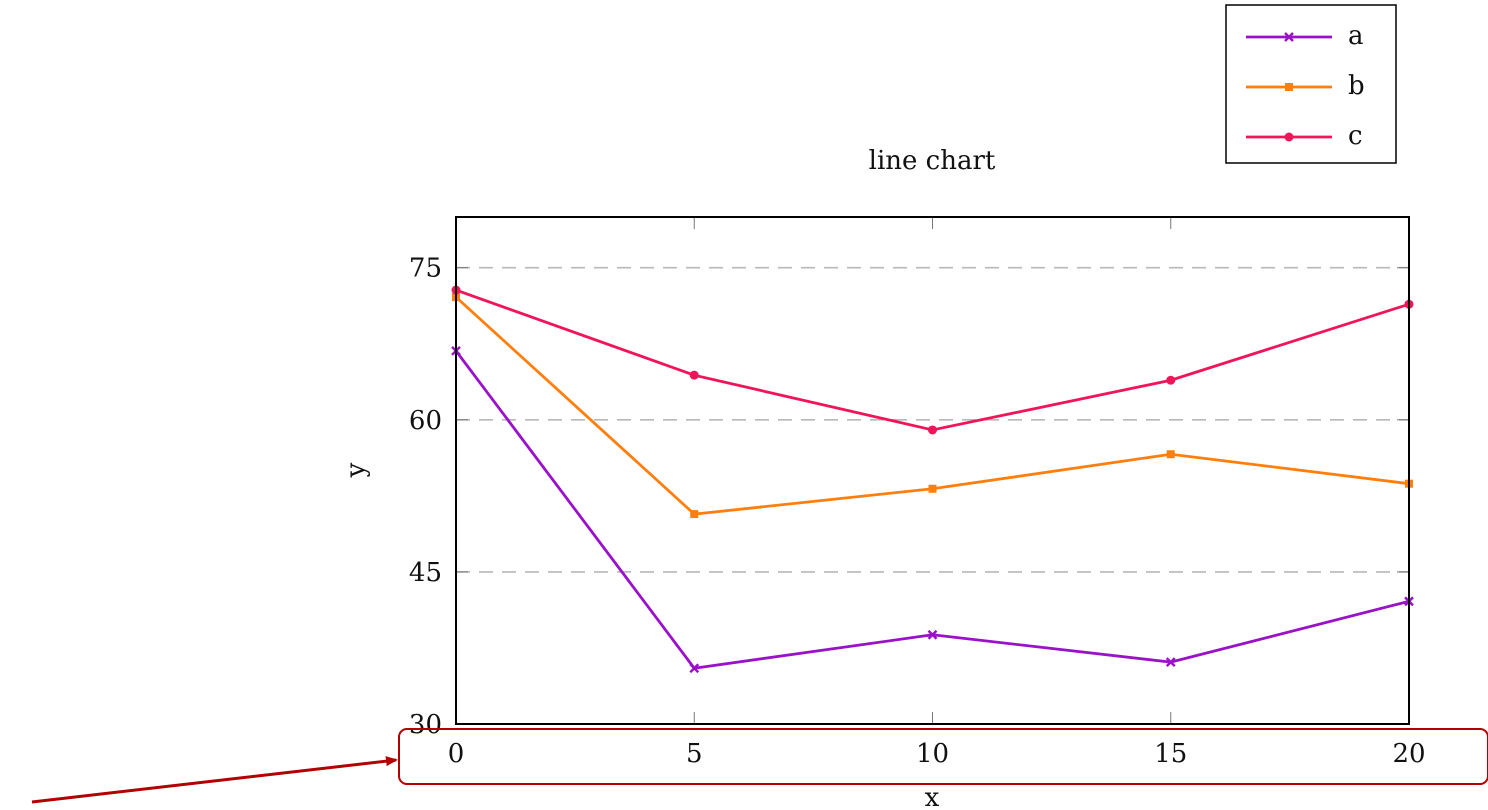 Image resolution: width=1488 pixels, height=810 pixels. I want to click on x-axis-label: x, so click(932, 796).